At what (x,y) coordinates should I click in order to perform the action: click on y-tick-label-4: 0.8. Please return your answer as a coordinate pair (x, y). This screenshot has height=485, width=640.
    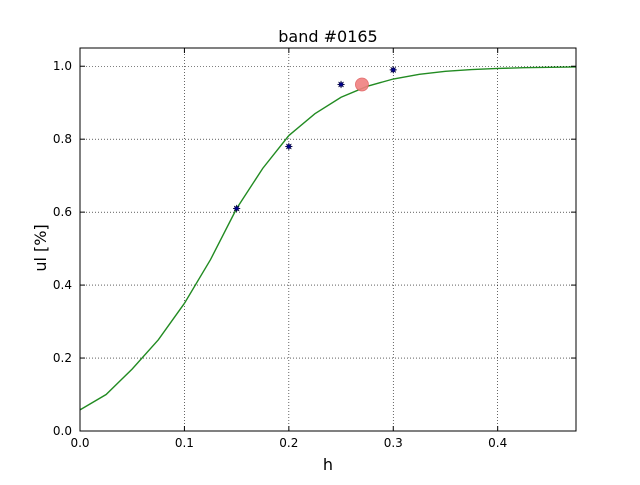
    Looking at the image, I should click on (62, 139).